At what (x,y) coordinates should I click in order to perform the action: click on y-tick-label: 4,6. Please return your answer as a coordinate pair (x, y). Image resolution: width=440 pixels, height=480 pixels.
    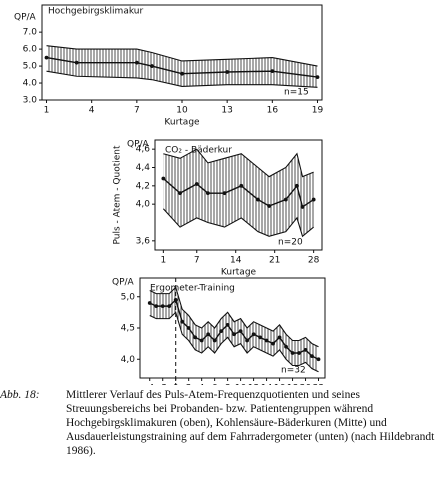
    Looking at the image, I should click on (143, 150).